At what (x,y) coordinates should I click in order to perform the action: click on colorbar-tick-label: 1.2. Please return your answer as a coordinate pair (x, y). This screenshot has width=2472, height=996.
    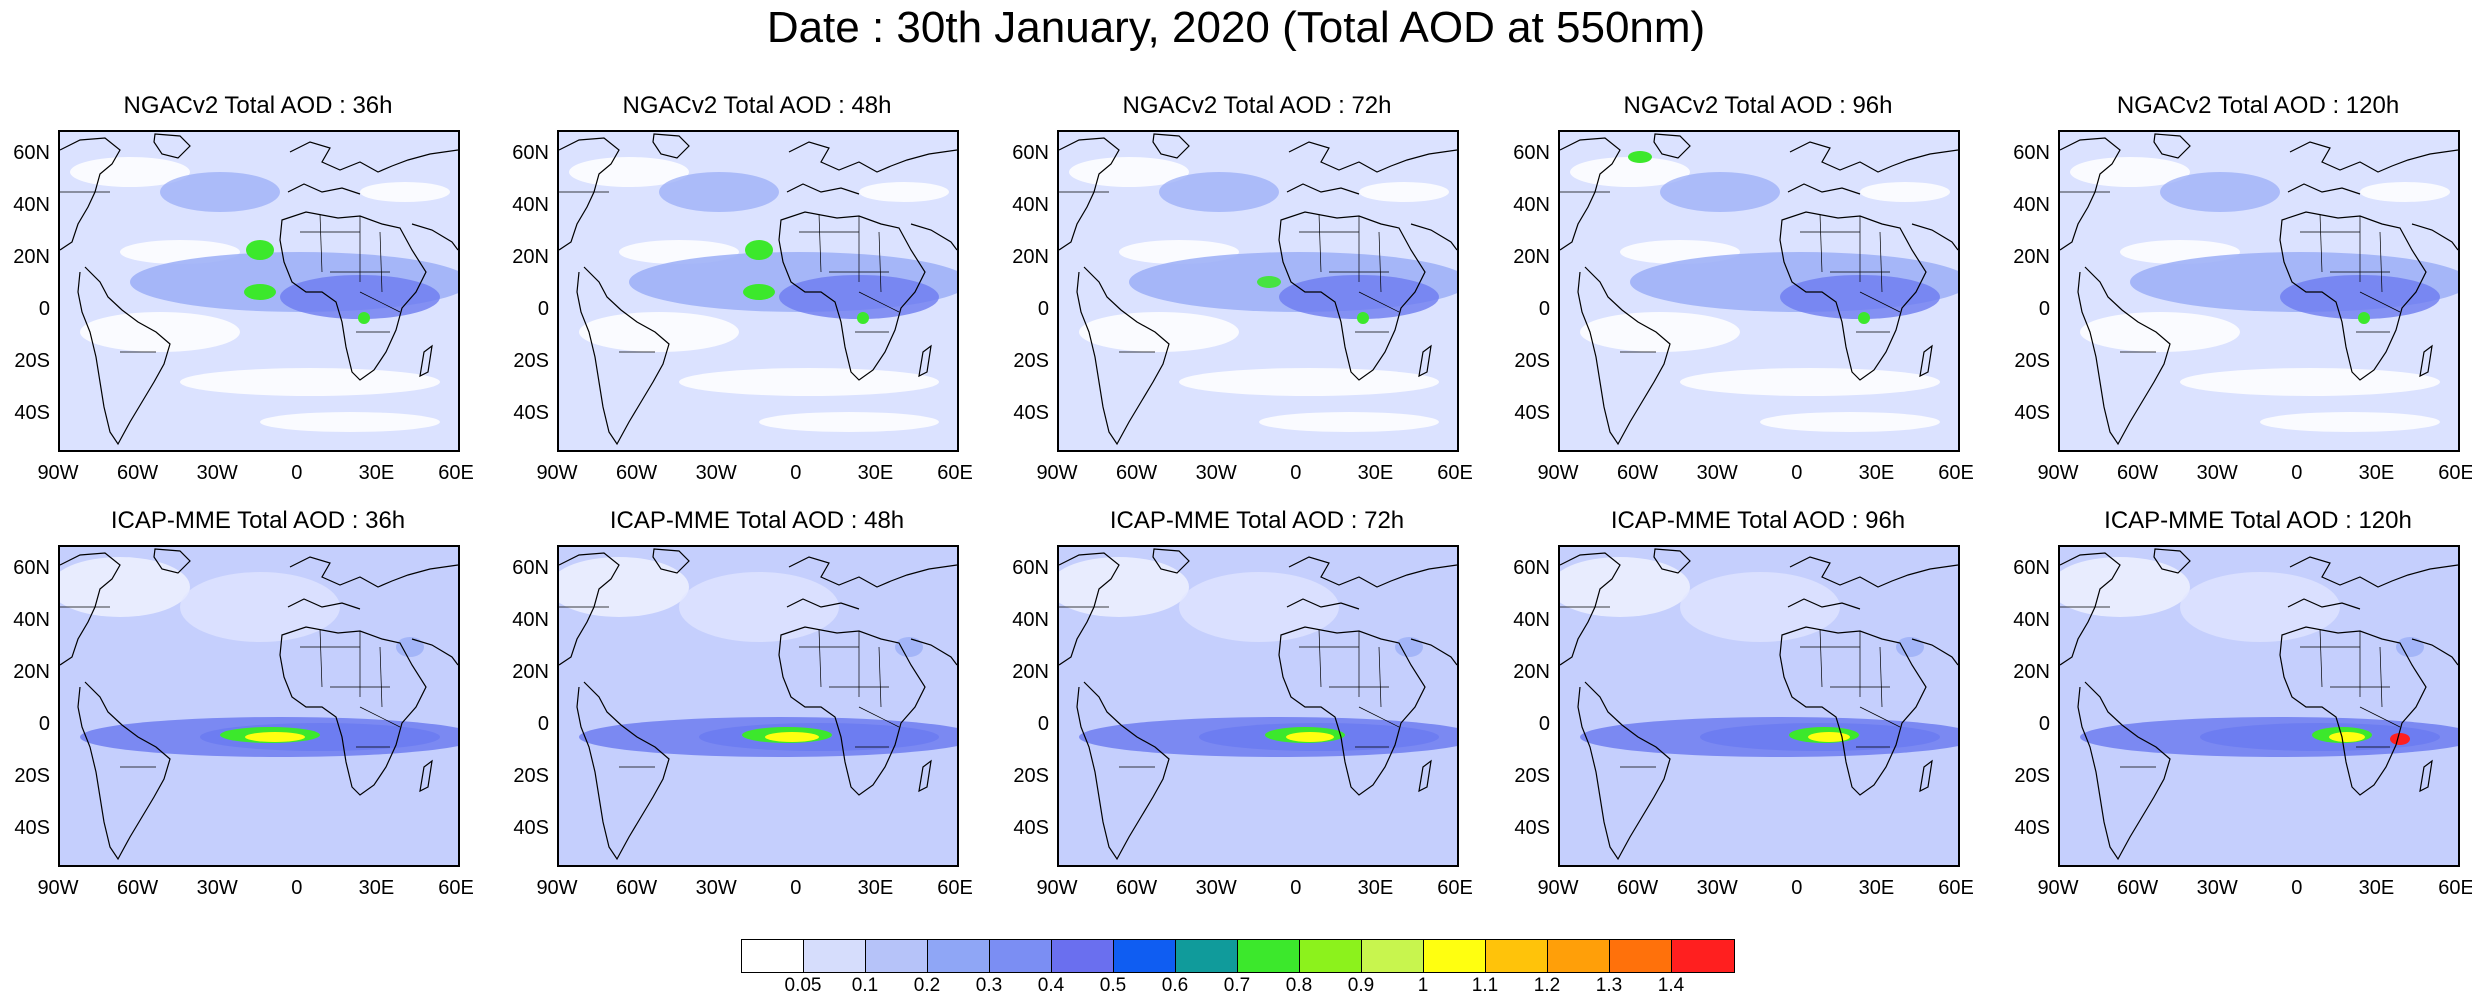
    Looking at the image, I should click on (1547, 985).